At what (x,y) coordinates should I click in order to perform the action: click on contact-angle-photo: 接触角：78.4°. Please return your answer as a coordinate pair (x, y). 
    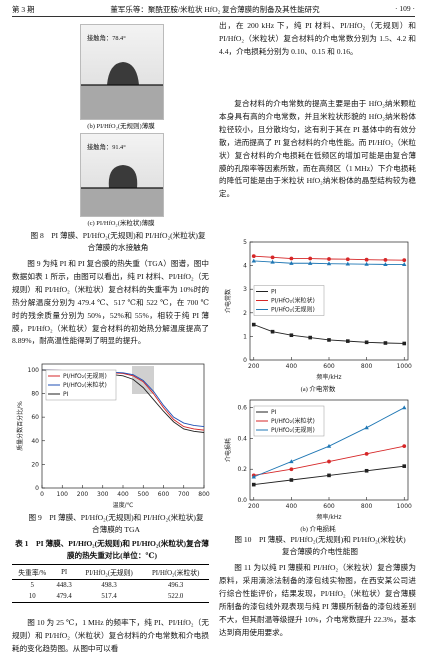
    Looking at the image, I should click on (122, 72).